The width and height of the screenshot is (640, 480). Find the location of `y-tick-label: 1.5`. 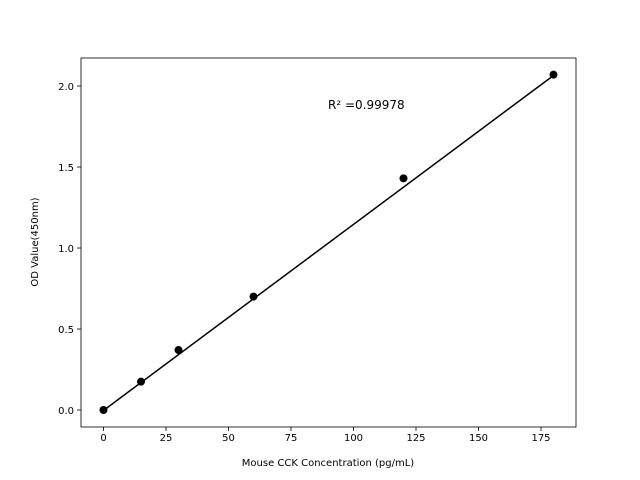

y-tick-label: 1.5 is located at coordinates (66, 168).